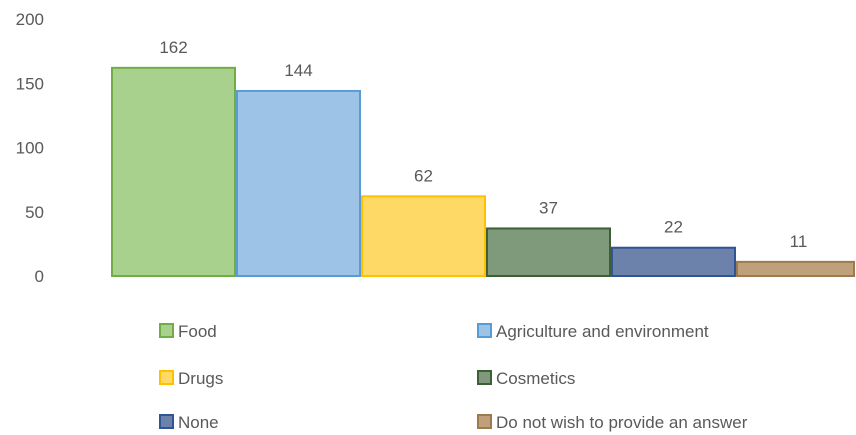  I want to click on data-label: 22, so click(673, 227).